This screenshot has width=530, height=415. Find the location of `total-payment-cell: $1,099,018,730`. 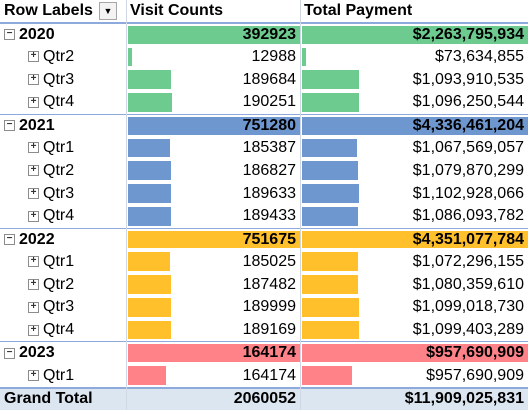

total-payment-cell: $1,099,018,730 is located at coordinates (414, 307).